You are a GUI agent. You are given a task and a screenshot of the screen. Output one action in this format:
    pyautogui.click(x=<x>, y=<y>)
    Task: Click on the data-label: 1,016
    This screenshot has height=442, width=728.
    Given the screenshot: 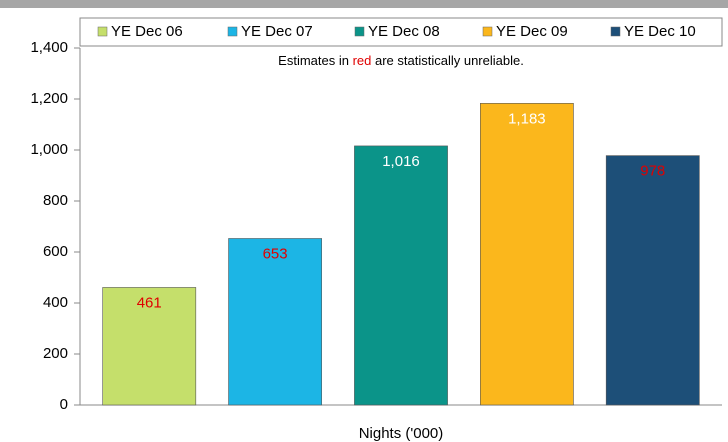 What is the action you would take?
    pyautogui.click(x=401, y=161)
    